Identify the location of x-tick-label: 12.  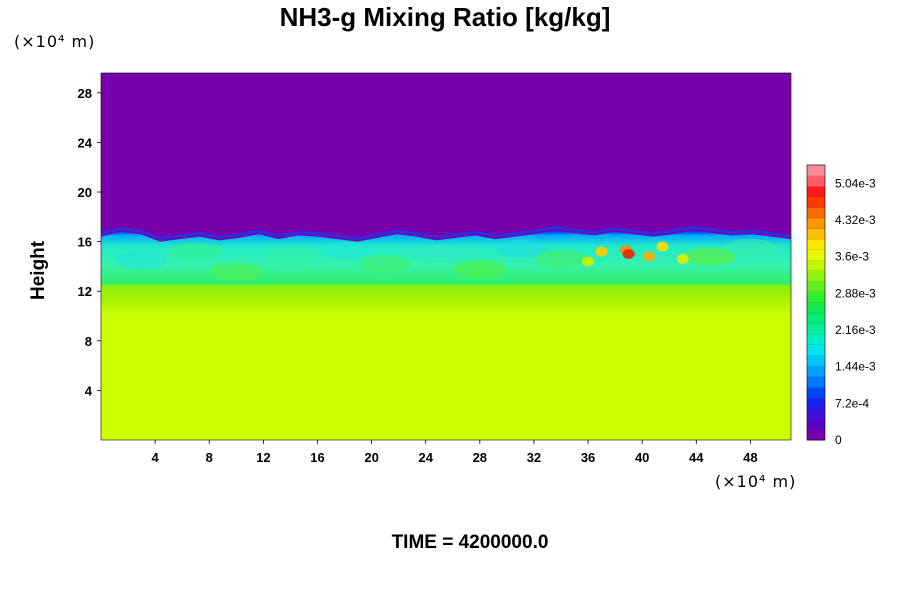
(263, 457).